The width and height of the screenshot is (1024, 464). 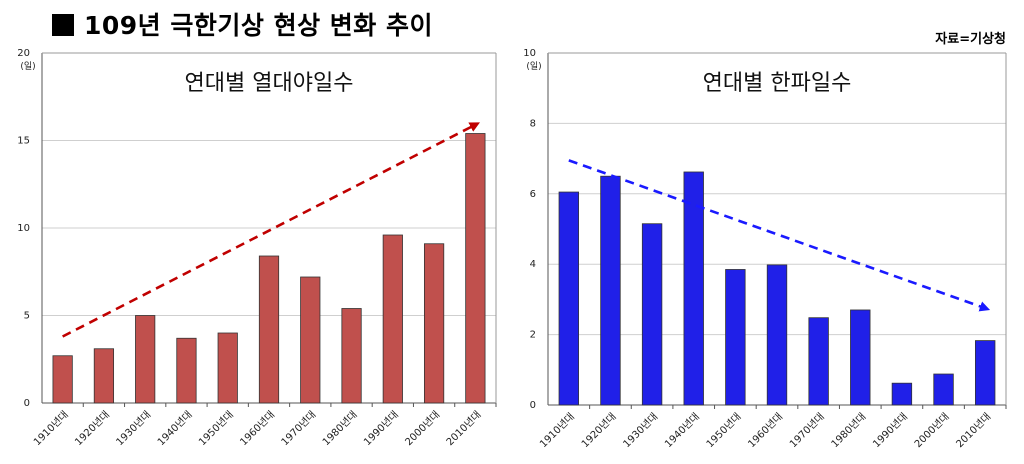 I want to click on y-tick-label: 6, so click(x=533, y=194).